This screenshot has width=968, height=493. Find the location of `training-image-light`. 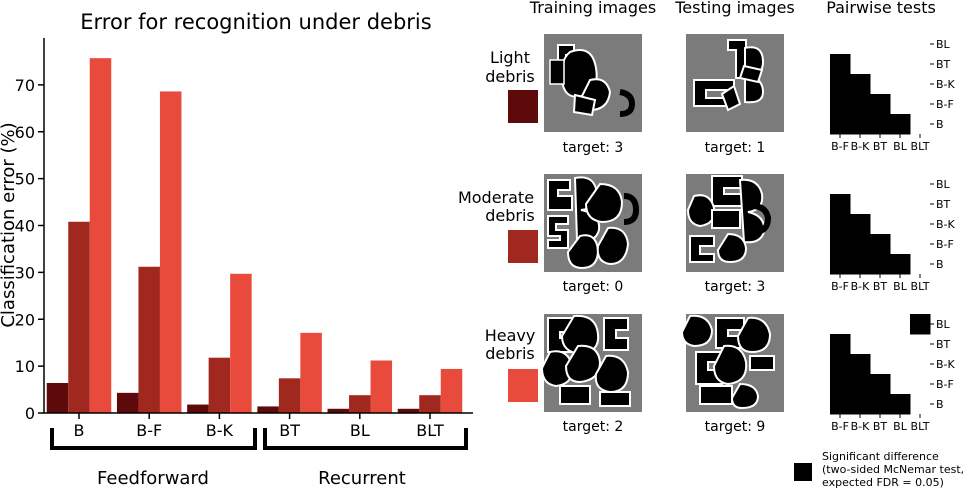

training-image-light is located at coordinates (593, 83).